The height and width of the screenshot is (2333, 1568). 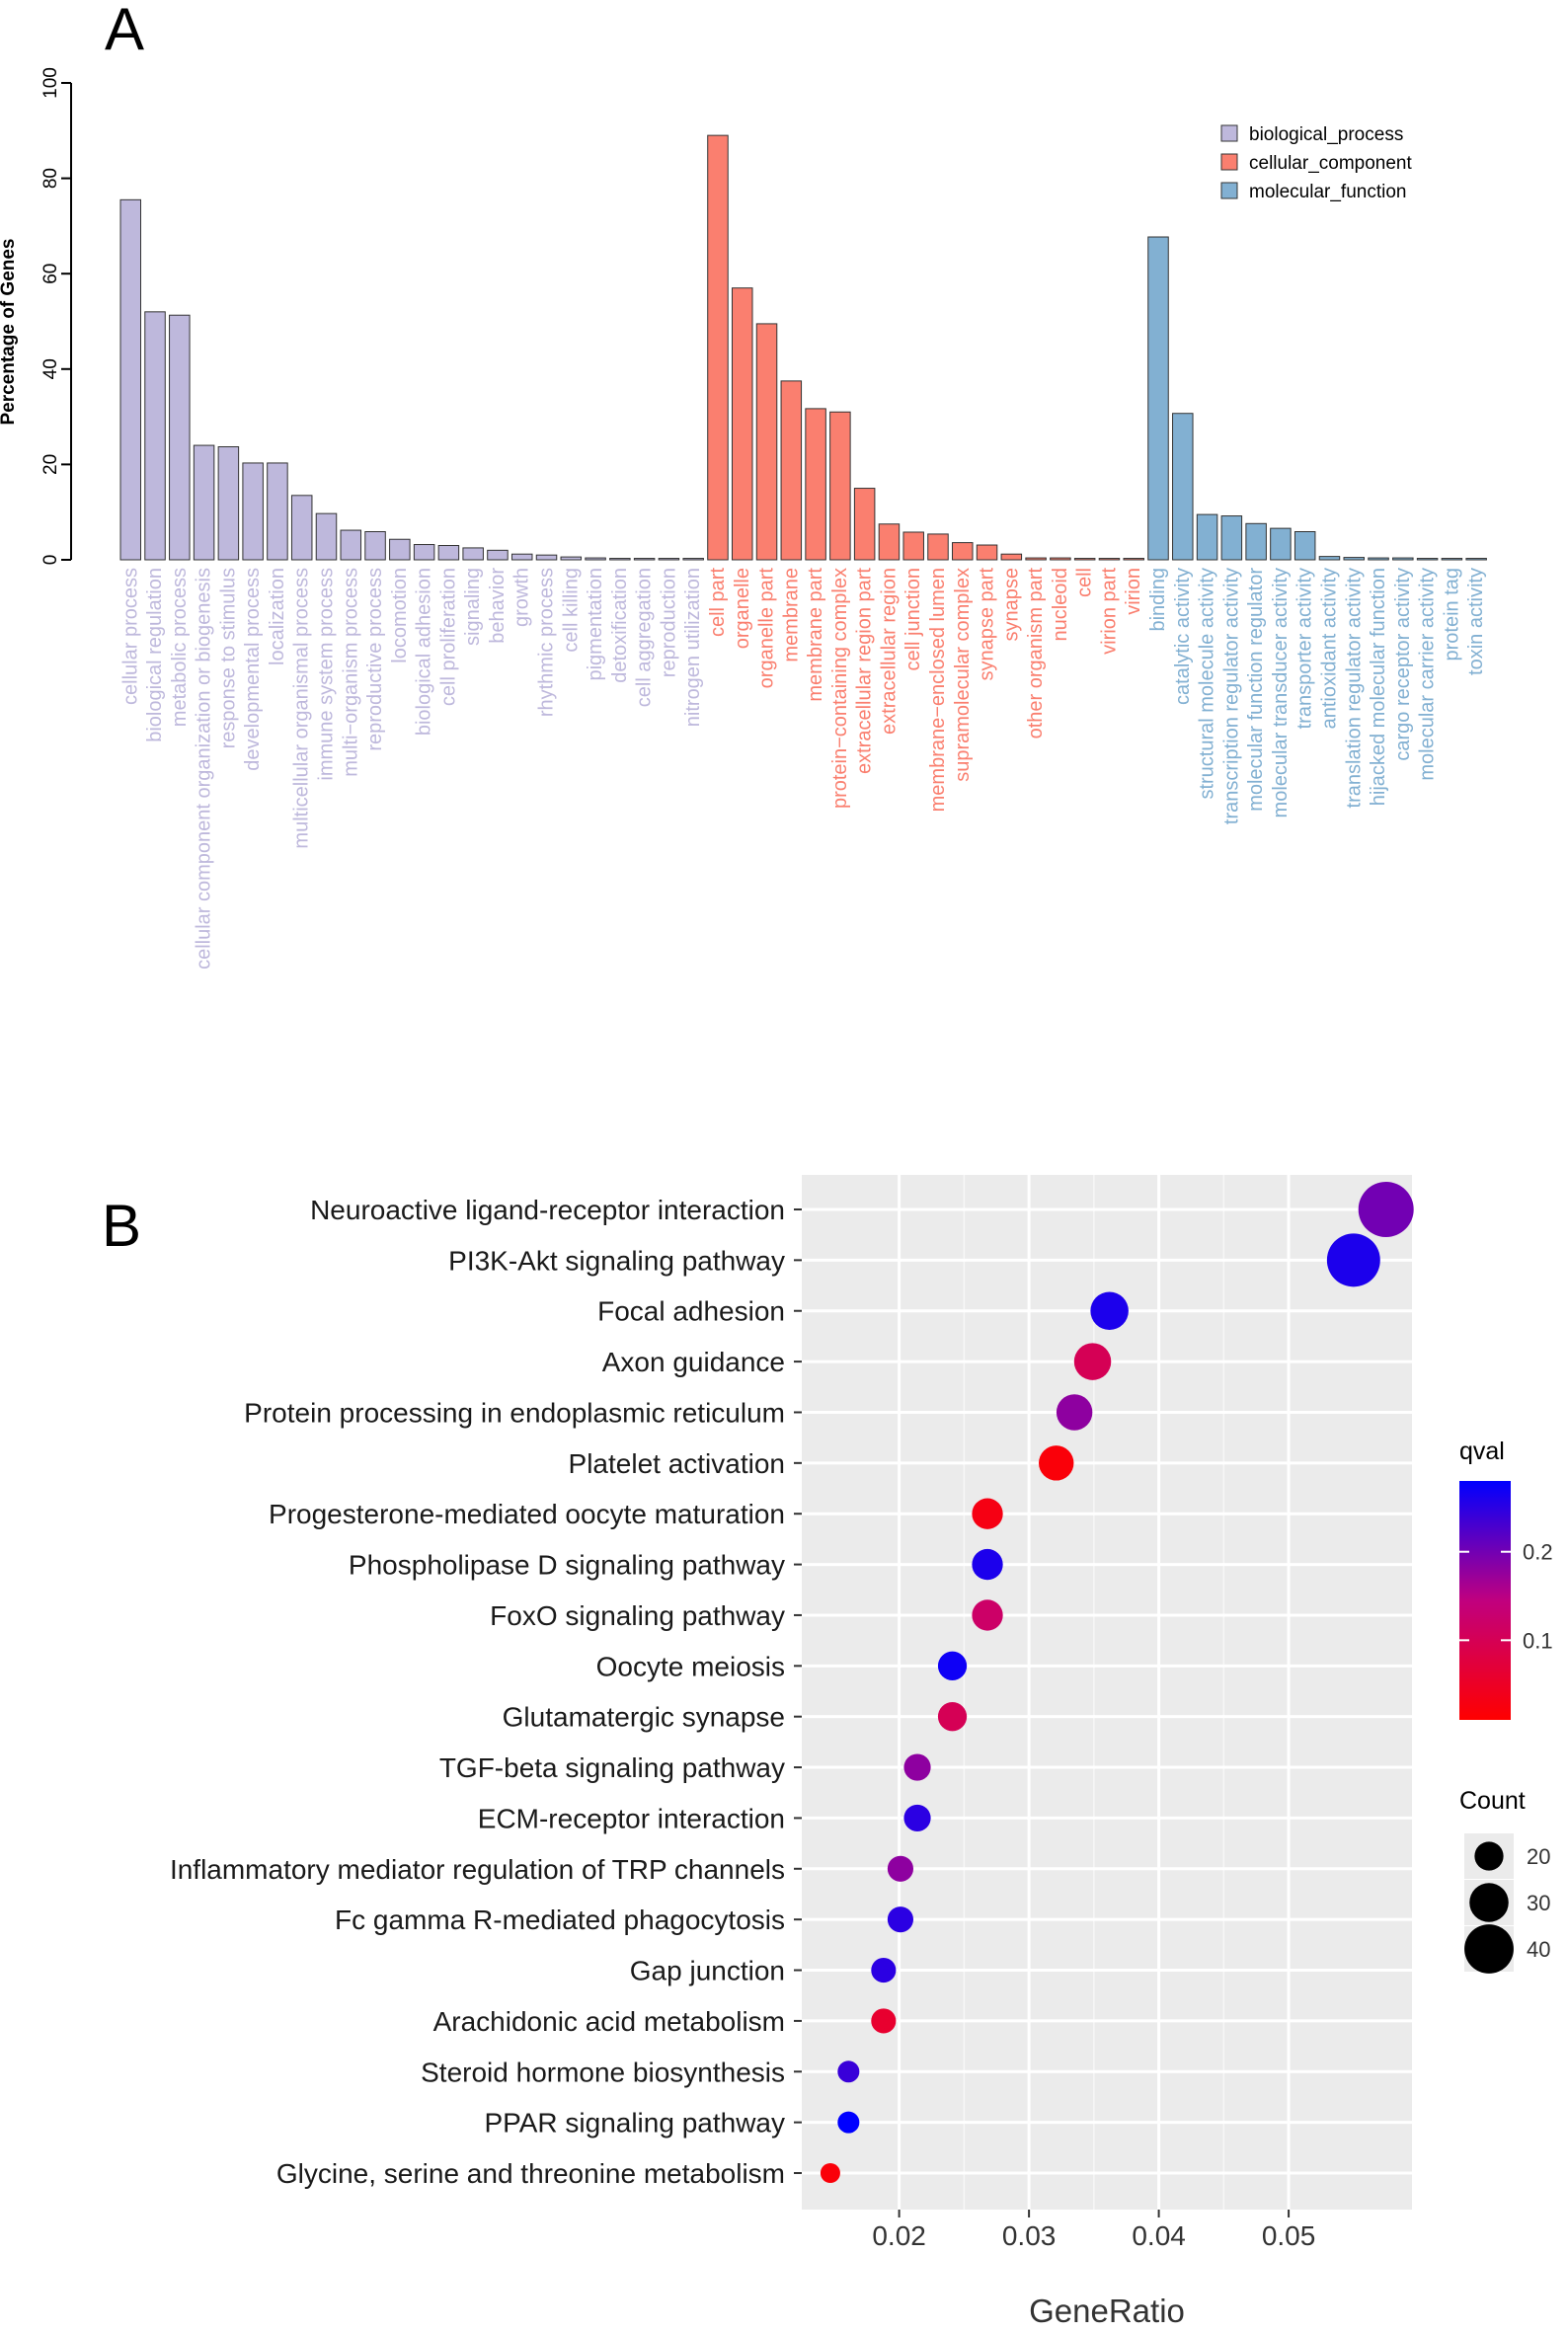 I want to click on y-tick-label: 60, so click(x=51, y=274).